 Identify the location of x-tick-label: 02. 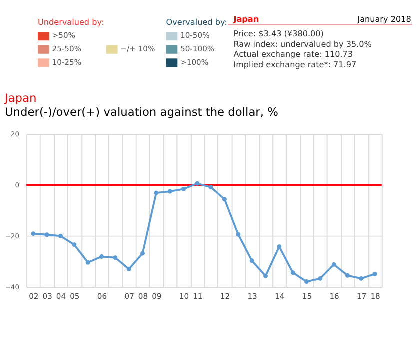
(34, 296).